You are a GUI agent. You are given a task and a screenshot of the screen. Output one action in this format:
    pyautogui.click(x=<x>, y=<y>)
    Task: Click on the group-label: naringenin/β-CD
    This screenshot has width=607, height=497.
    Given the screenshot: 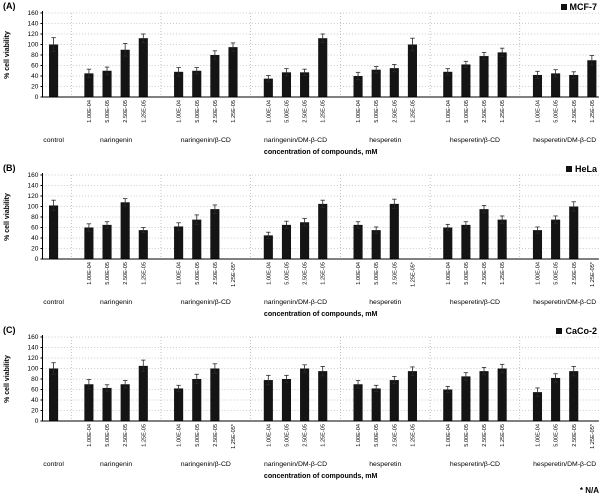 What is the action you would take?
    pyautogui.click(x=206, y=464)
    